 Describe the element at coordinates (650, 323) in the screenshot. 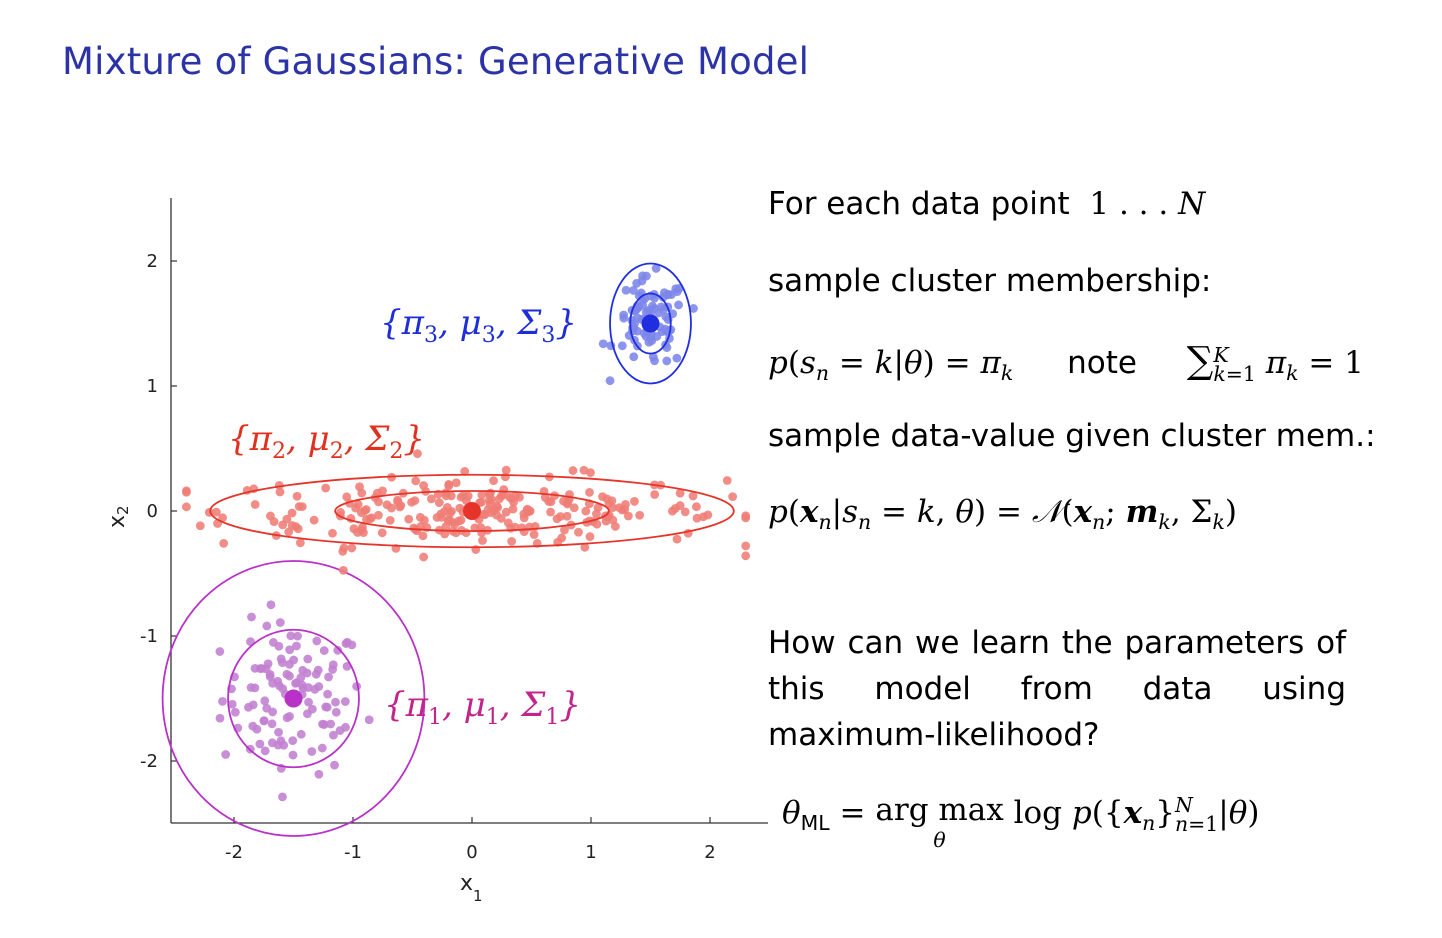

I see `cluster-contour` at that location.